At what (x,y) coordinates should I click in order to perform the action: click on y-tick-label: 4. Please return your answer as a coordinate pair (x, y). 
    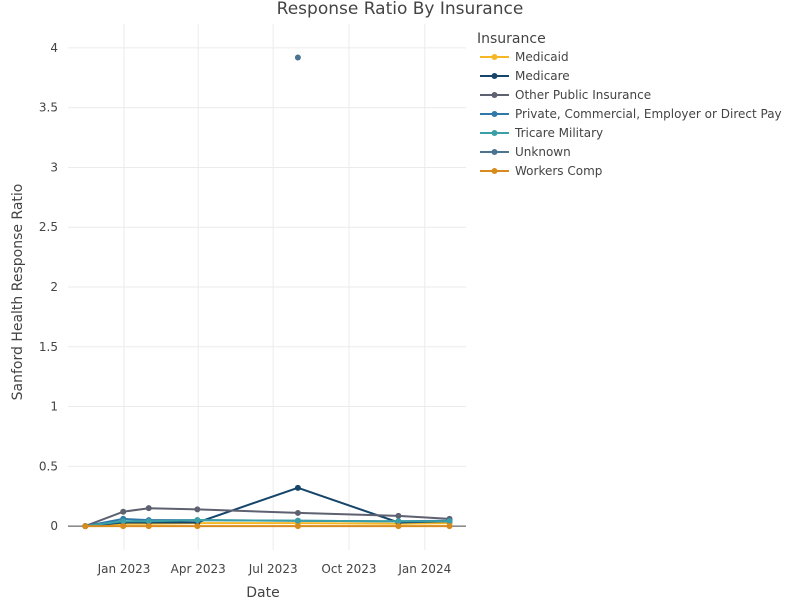
    Looking at the image, I should click on (54, 48).